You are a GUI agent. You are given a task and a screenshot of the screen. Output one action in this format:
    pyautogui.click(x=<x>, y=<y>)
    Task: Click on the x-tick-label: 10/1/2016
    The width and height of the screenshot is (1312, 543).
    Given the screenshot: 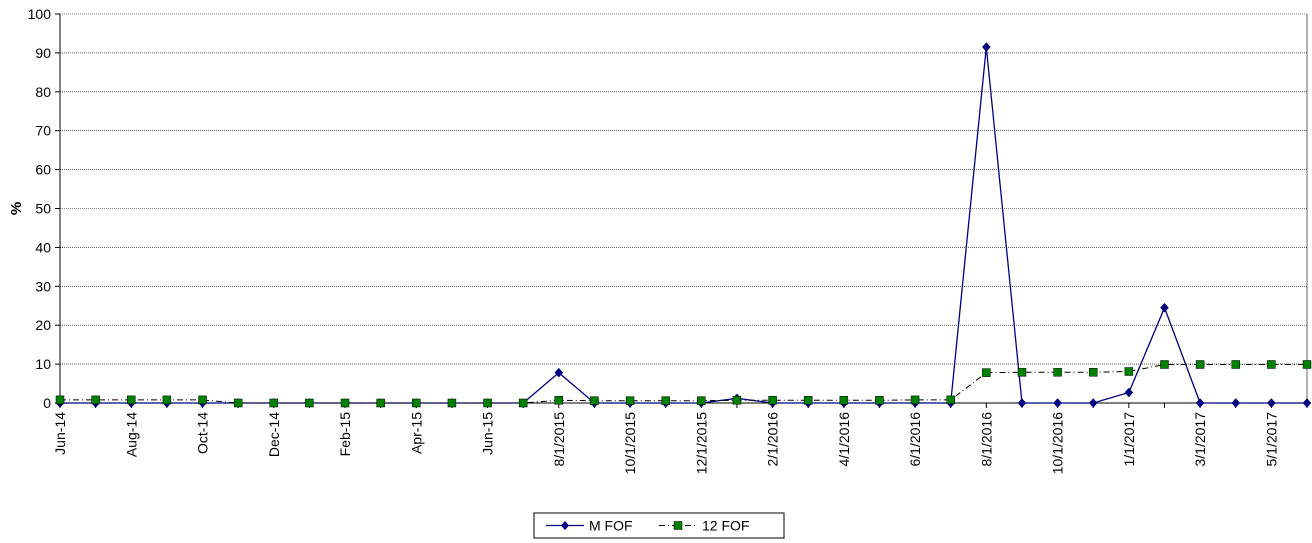 What is the action you would take?
    pyautogui.click(x=1058, y=443)
    